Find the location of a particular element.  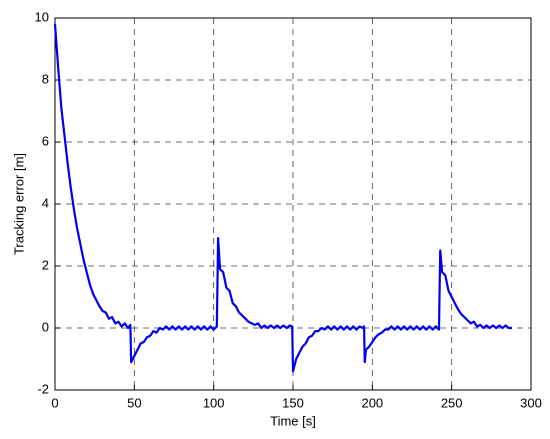

x-axis-label: Time [s] is located at coordinates (293, 420).